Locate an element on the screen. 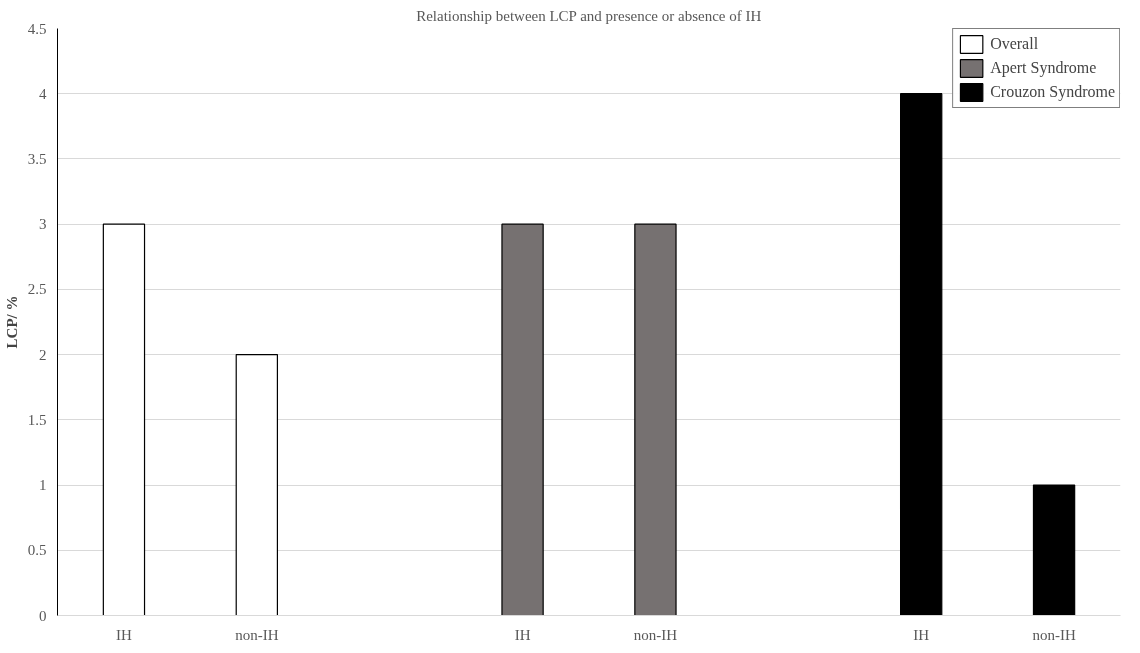  y-tick-label: 4.5 is located at coordinates (37, 28).